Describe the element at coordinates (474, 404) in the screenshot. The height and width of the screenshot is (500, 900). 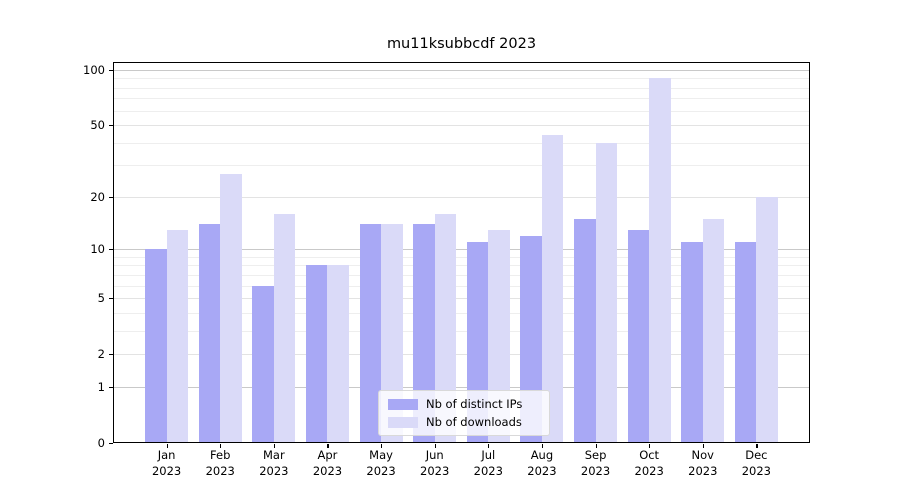
I see `legend-label-distinct-ips: Nb of distinct IPs` at that location.